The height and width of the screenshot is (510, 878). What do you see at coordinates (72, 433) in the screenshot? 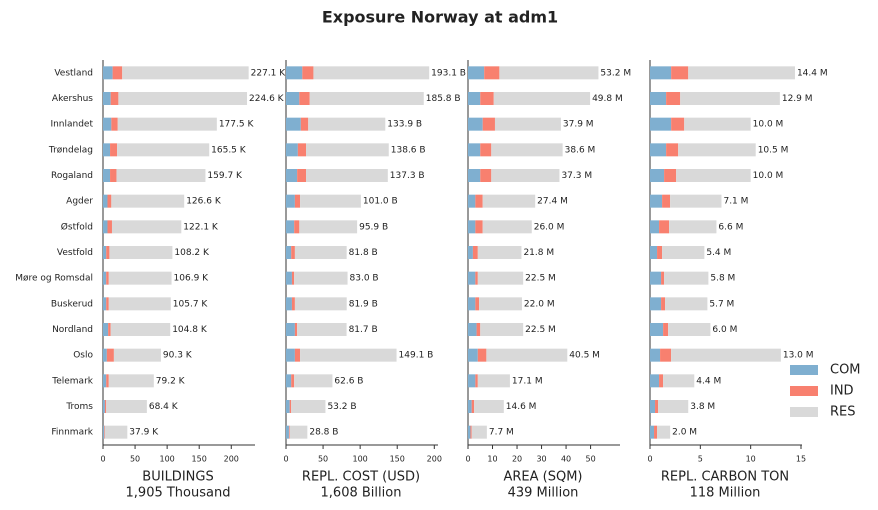
I see `y-tick-label: Finnmark` at bounding box center [72, 433].